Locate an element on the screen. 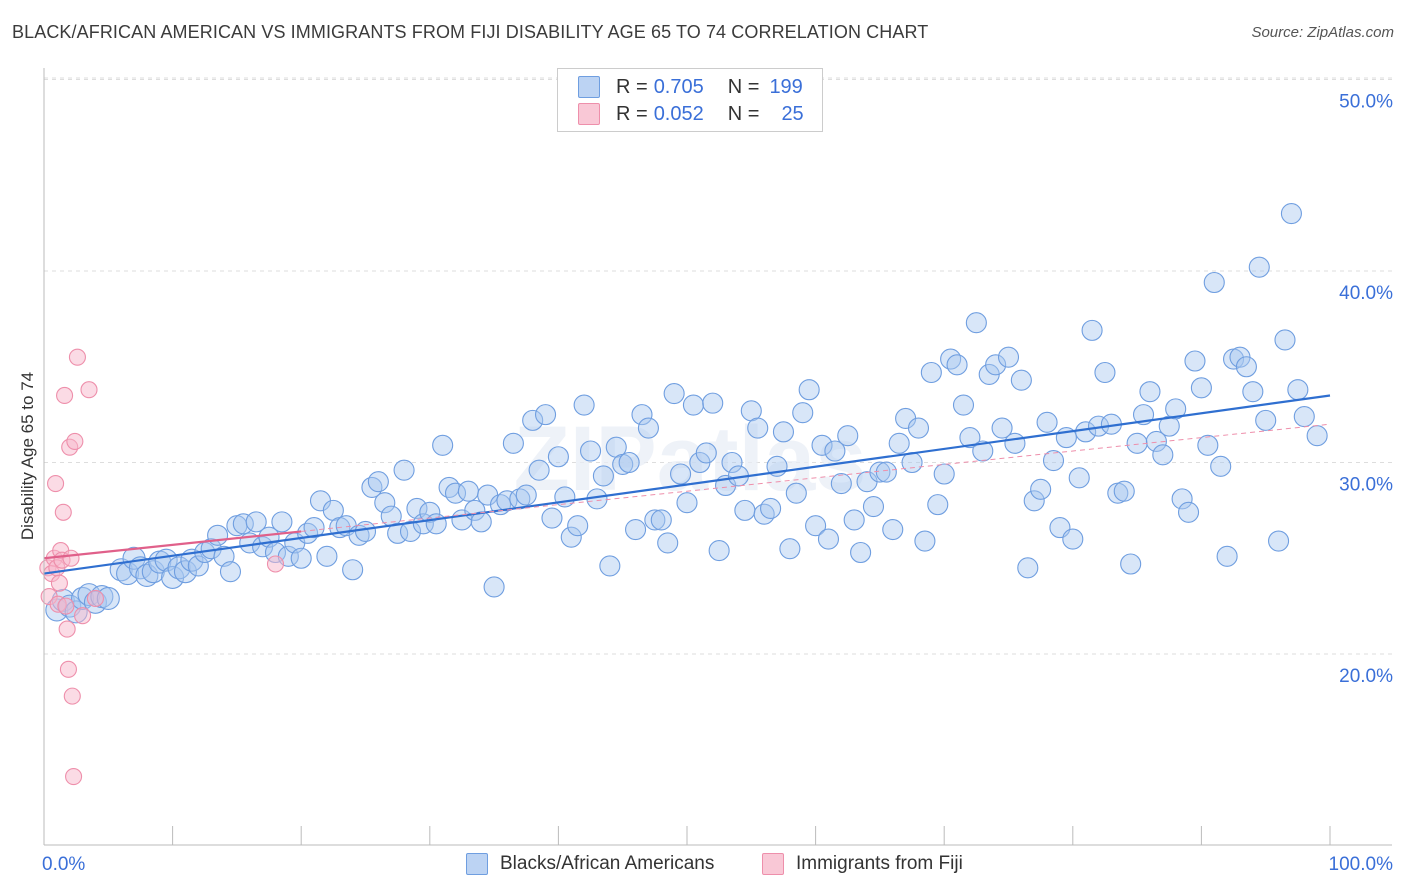 This screenshot has width=1406, height=892. legend-n-value: 199 is located at coordinates (786, 86).